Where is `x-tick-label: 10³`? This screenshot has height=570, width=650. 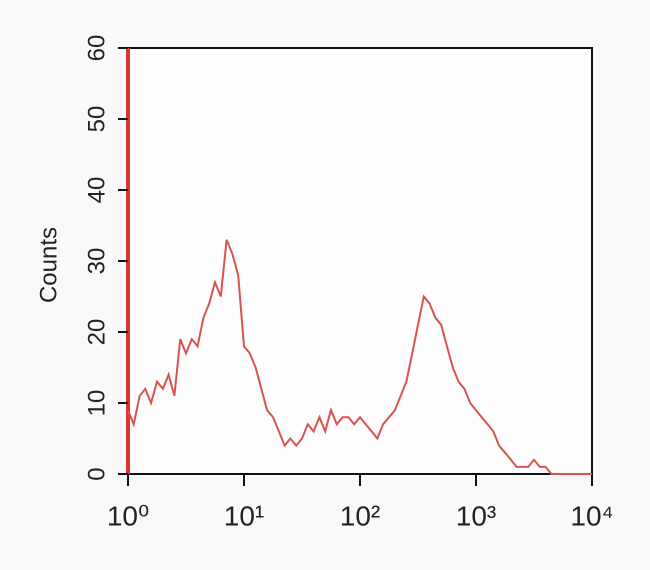 x-tick-label: 10³ is located at coordinates (476, 515).